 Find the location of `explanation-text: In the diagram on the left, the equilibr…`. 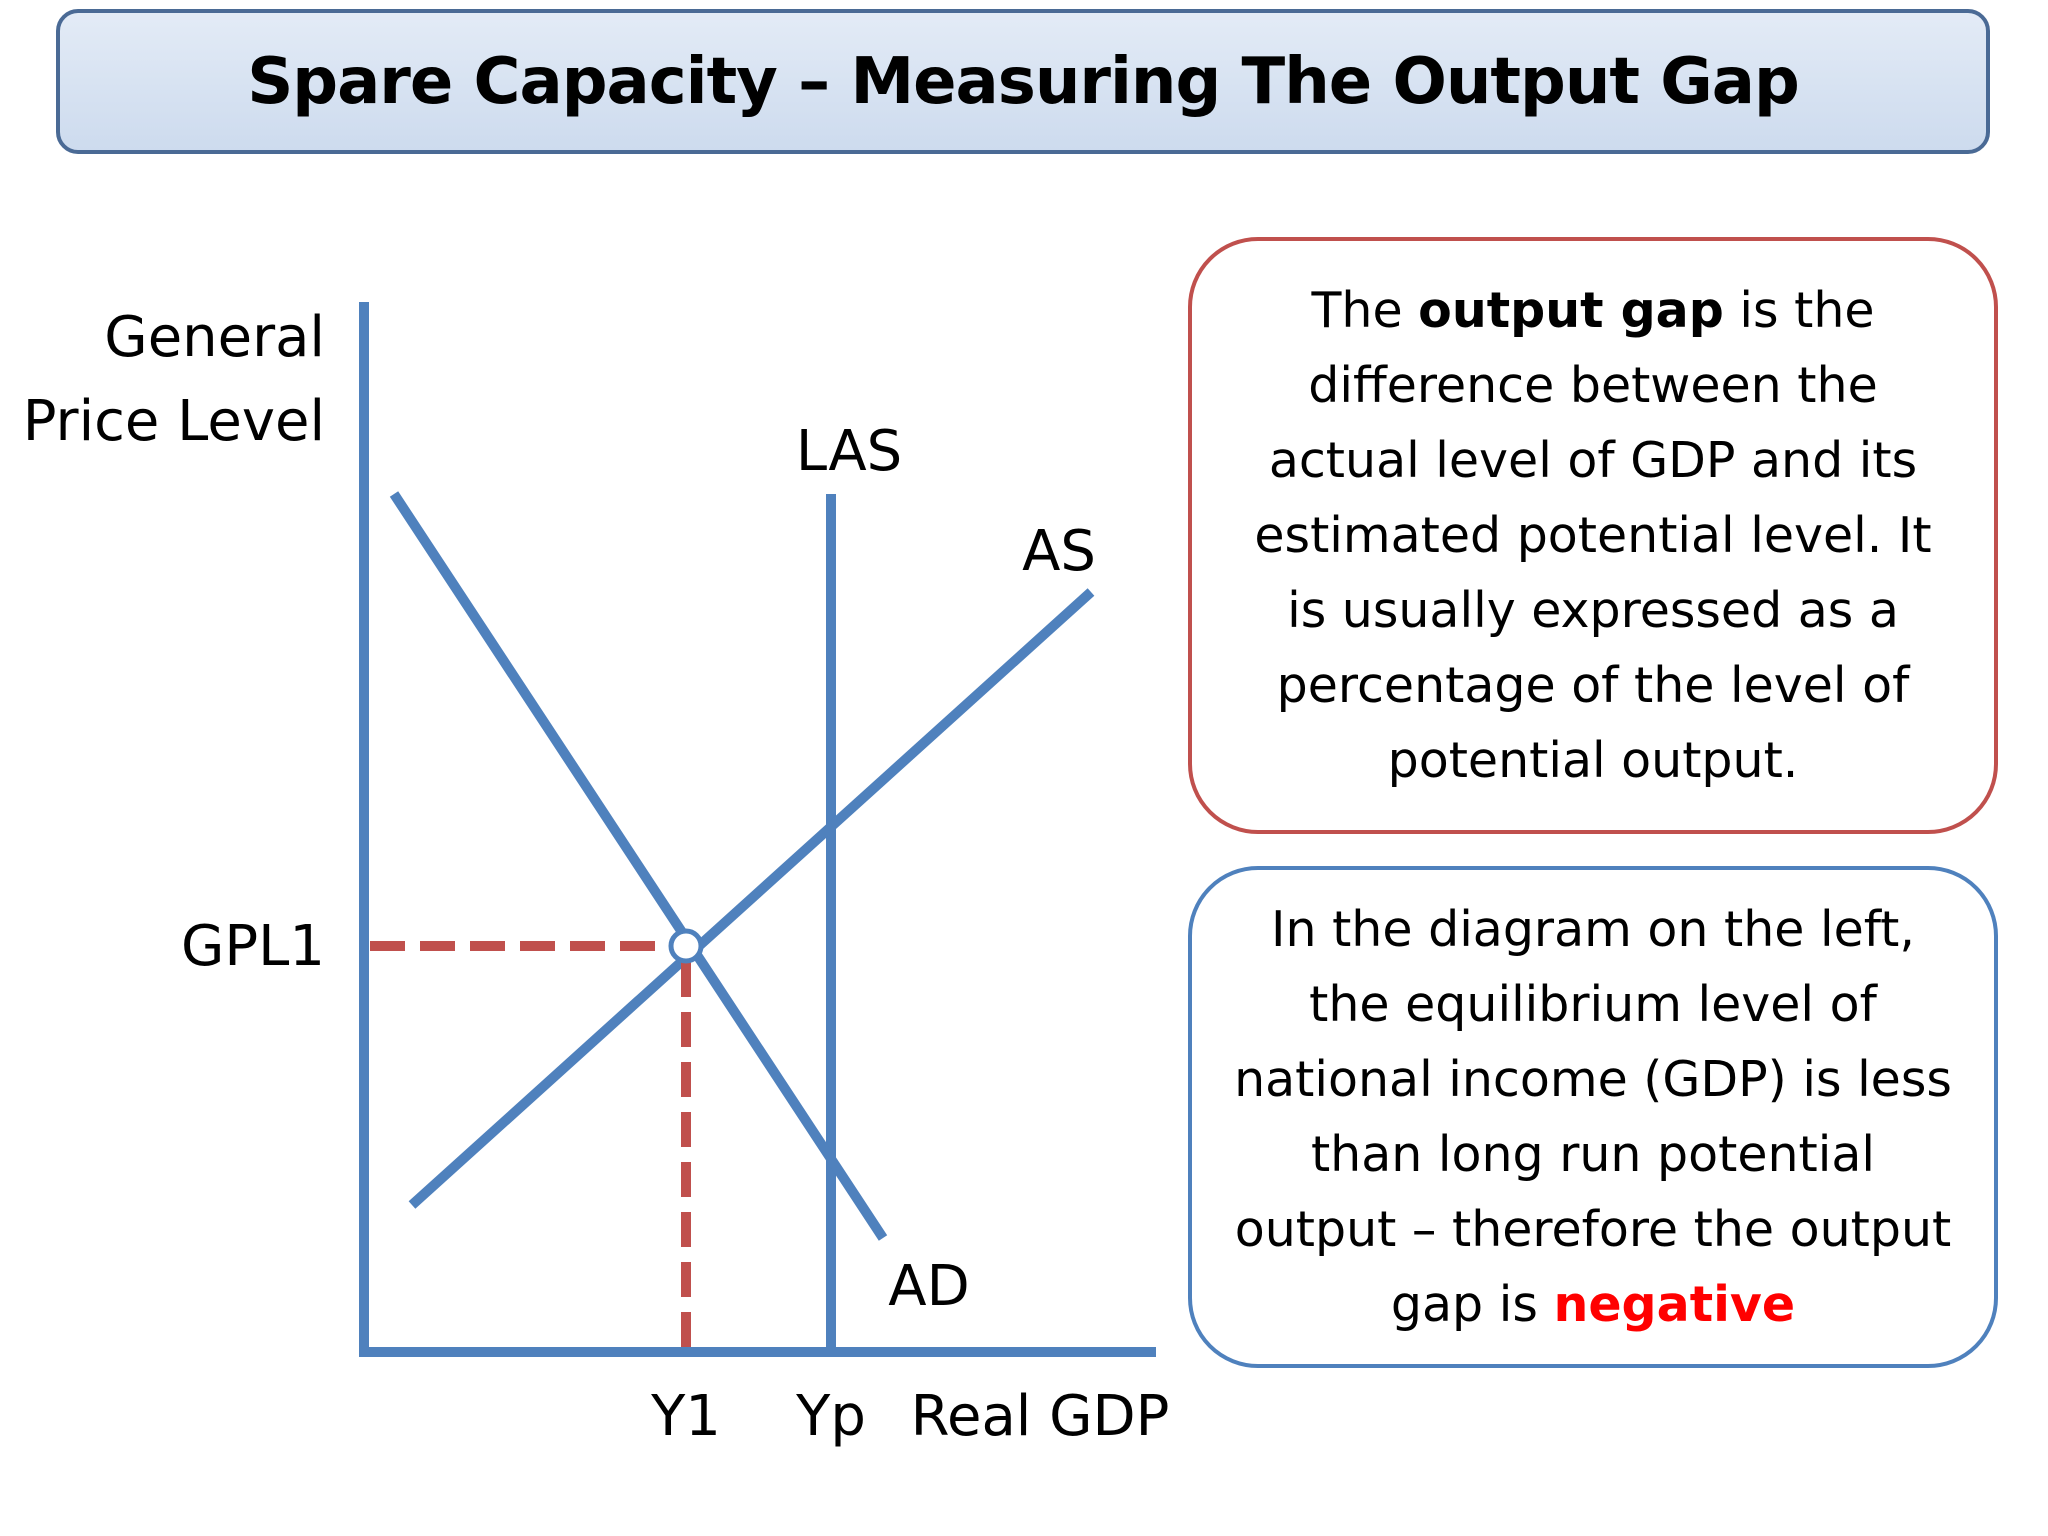

explanation-text: In the diagram on the left, the equilibr… is located at coordinates (1593, 1117).